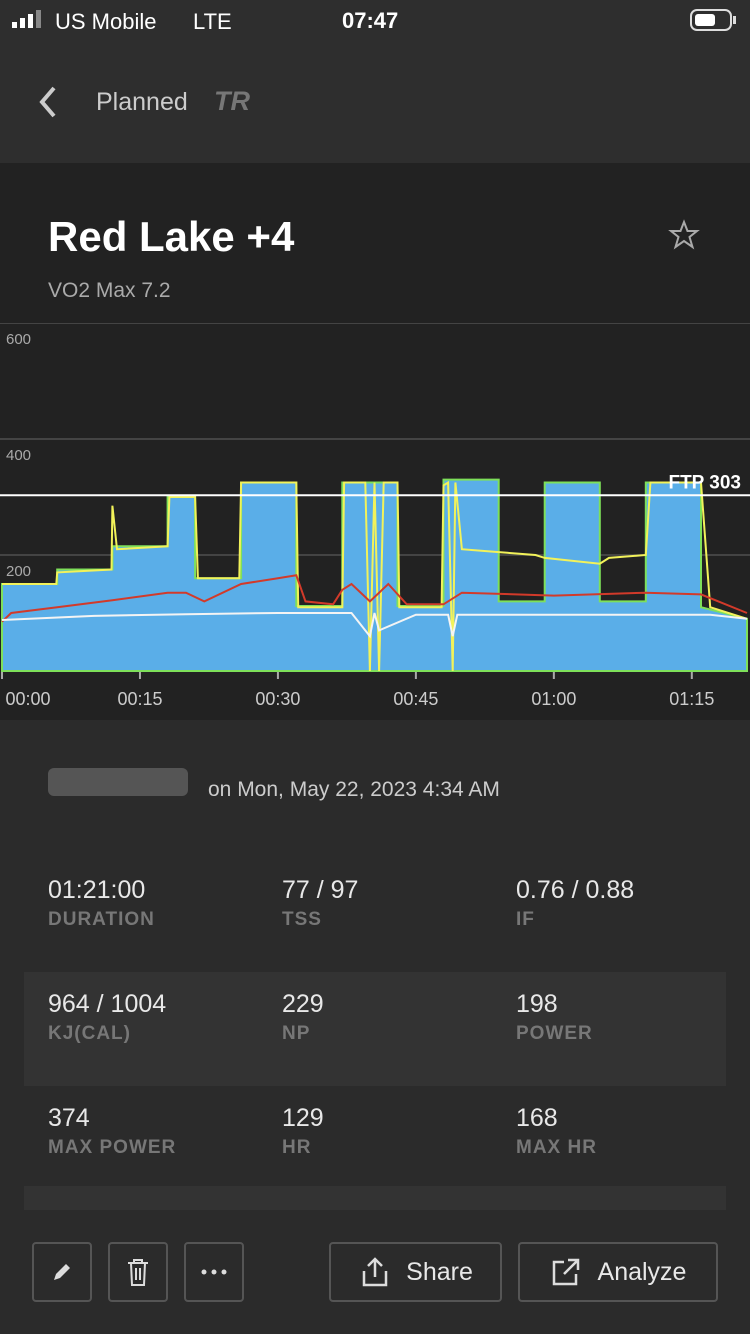  What do you see at coordinates (575, 890) in the screenshot?
I see `stat-value: 0.76 / 0.88` at bounding box center [575, 890].